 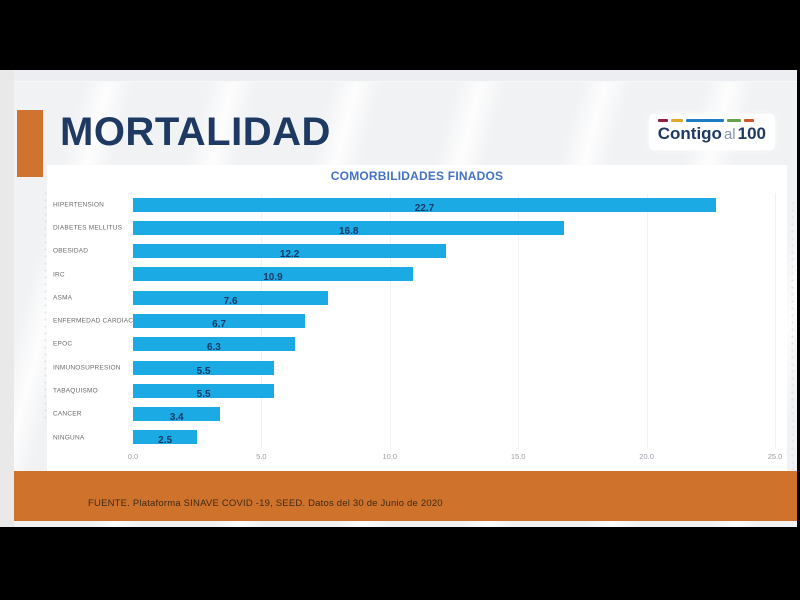 What do you see at coordinates (751, 133) in the screenshot?
I see `logo-text-100: 100` at bounding box center [751, 133].